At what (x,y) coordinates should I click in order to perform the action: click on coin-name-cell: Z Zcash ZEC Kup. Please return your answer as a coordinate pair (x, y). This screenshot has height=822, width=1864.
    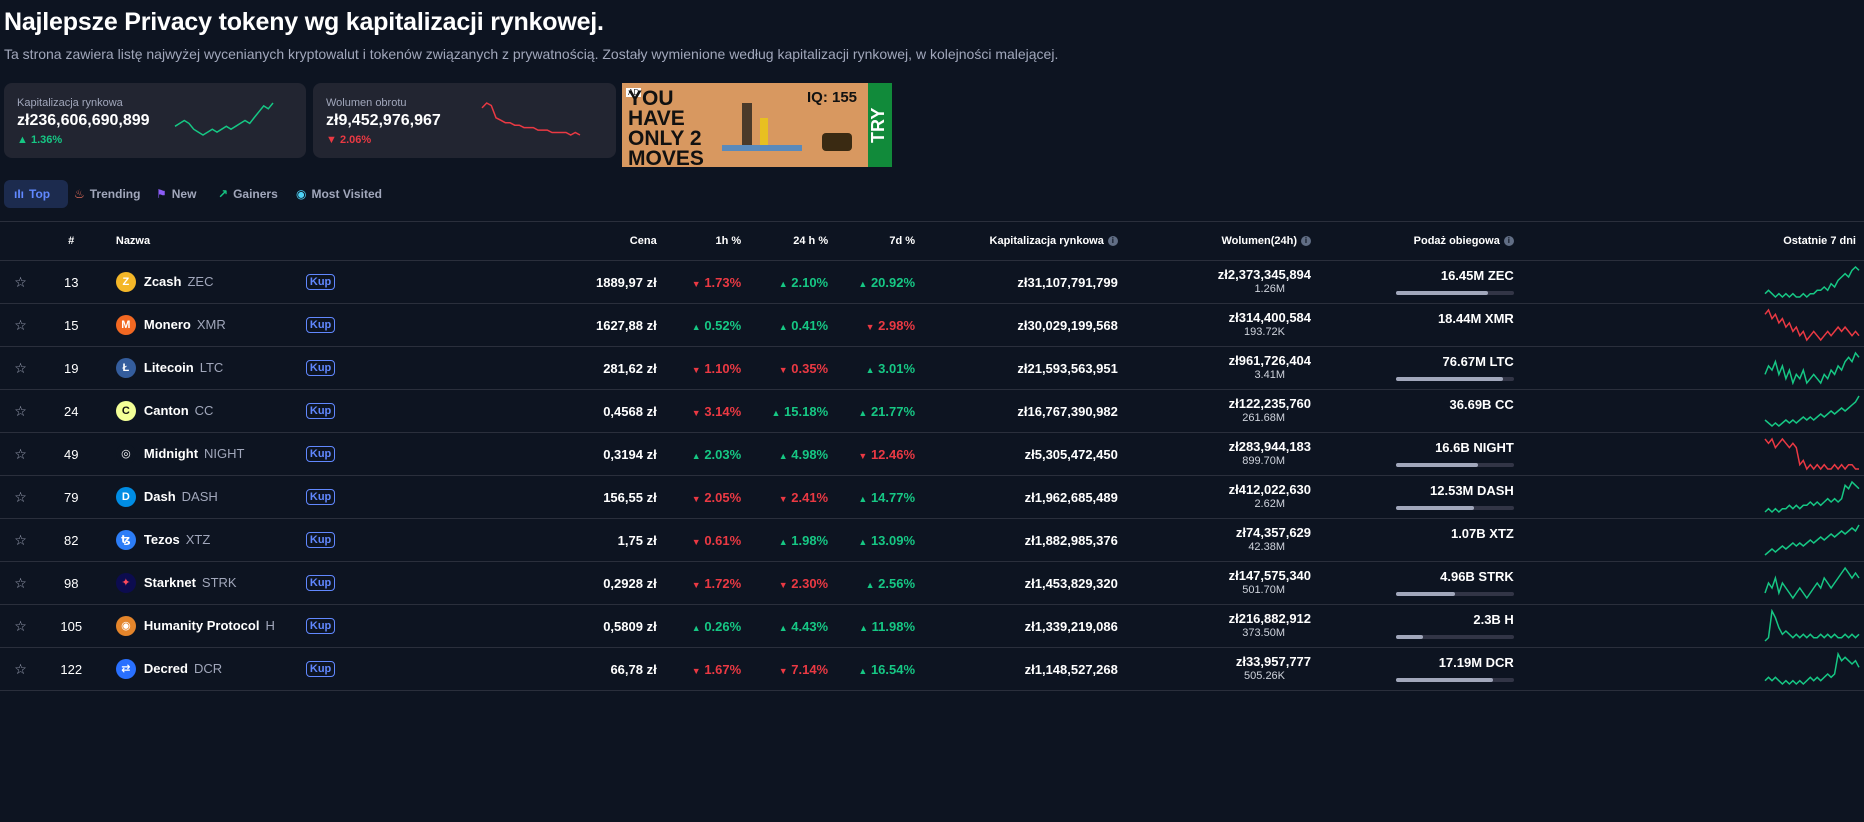
    Looking at the image, I should click on (309, 282).